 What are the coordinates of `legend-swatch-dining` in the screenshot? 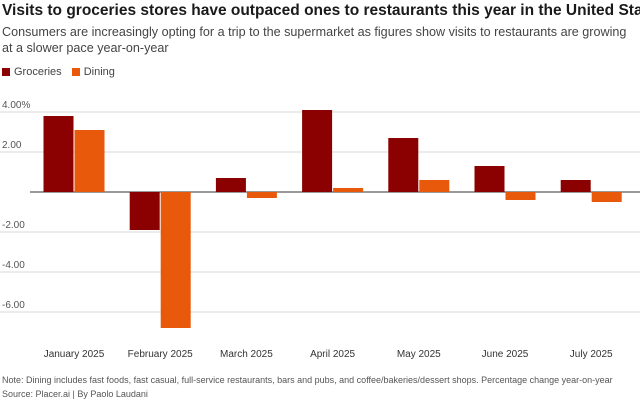 It's located at (75, 72).